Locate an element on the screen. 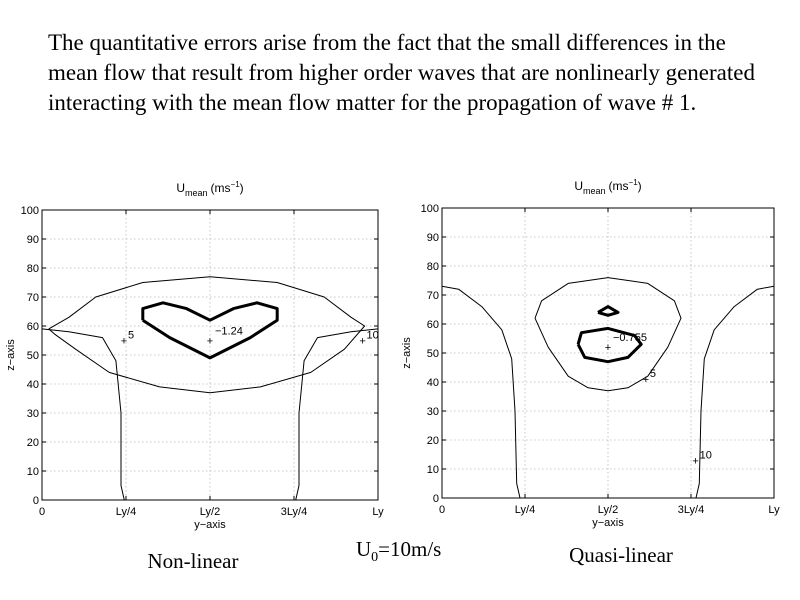 Image resolution: width=800 pixels, height=600 pixels. velocity-label: U0=10m/s is located at coordinates (398, 551).